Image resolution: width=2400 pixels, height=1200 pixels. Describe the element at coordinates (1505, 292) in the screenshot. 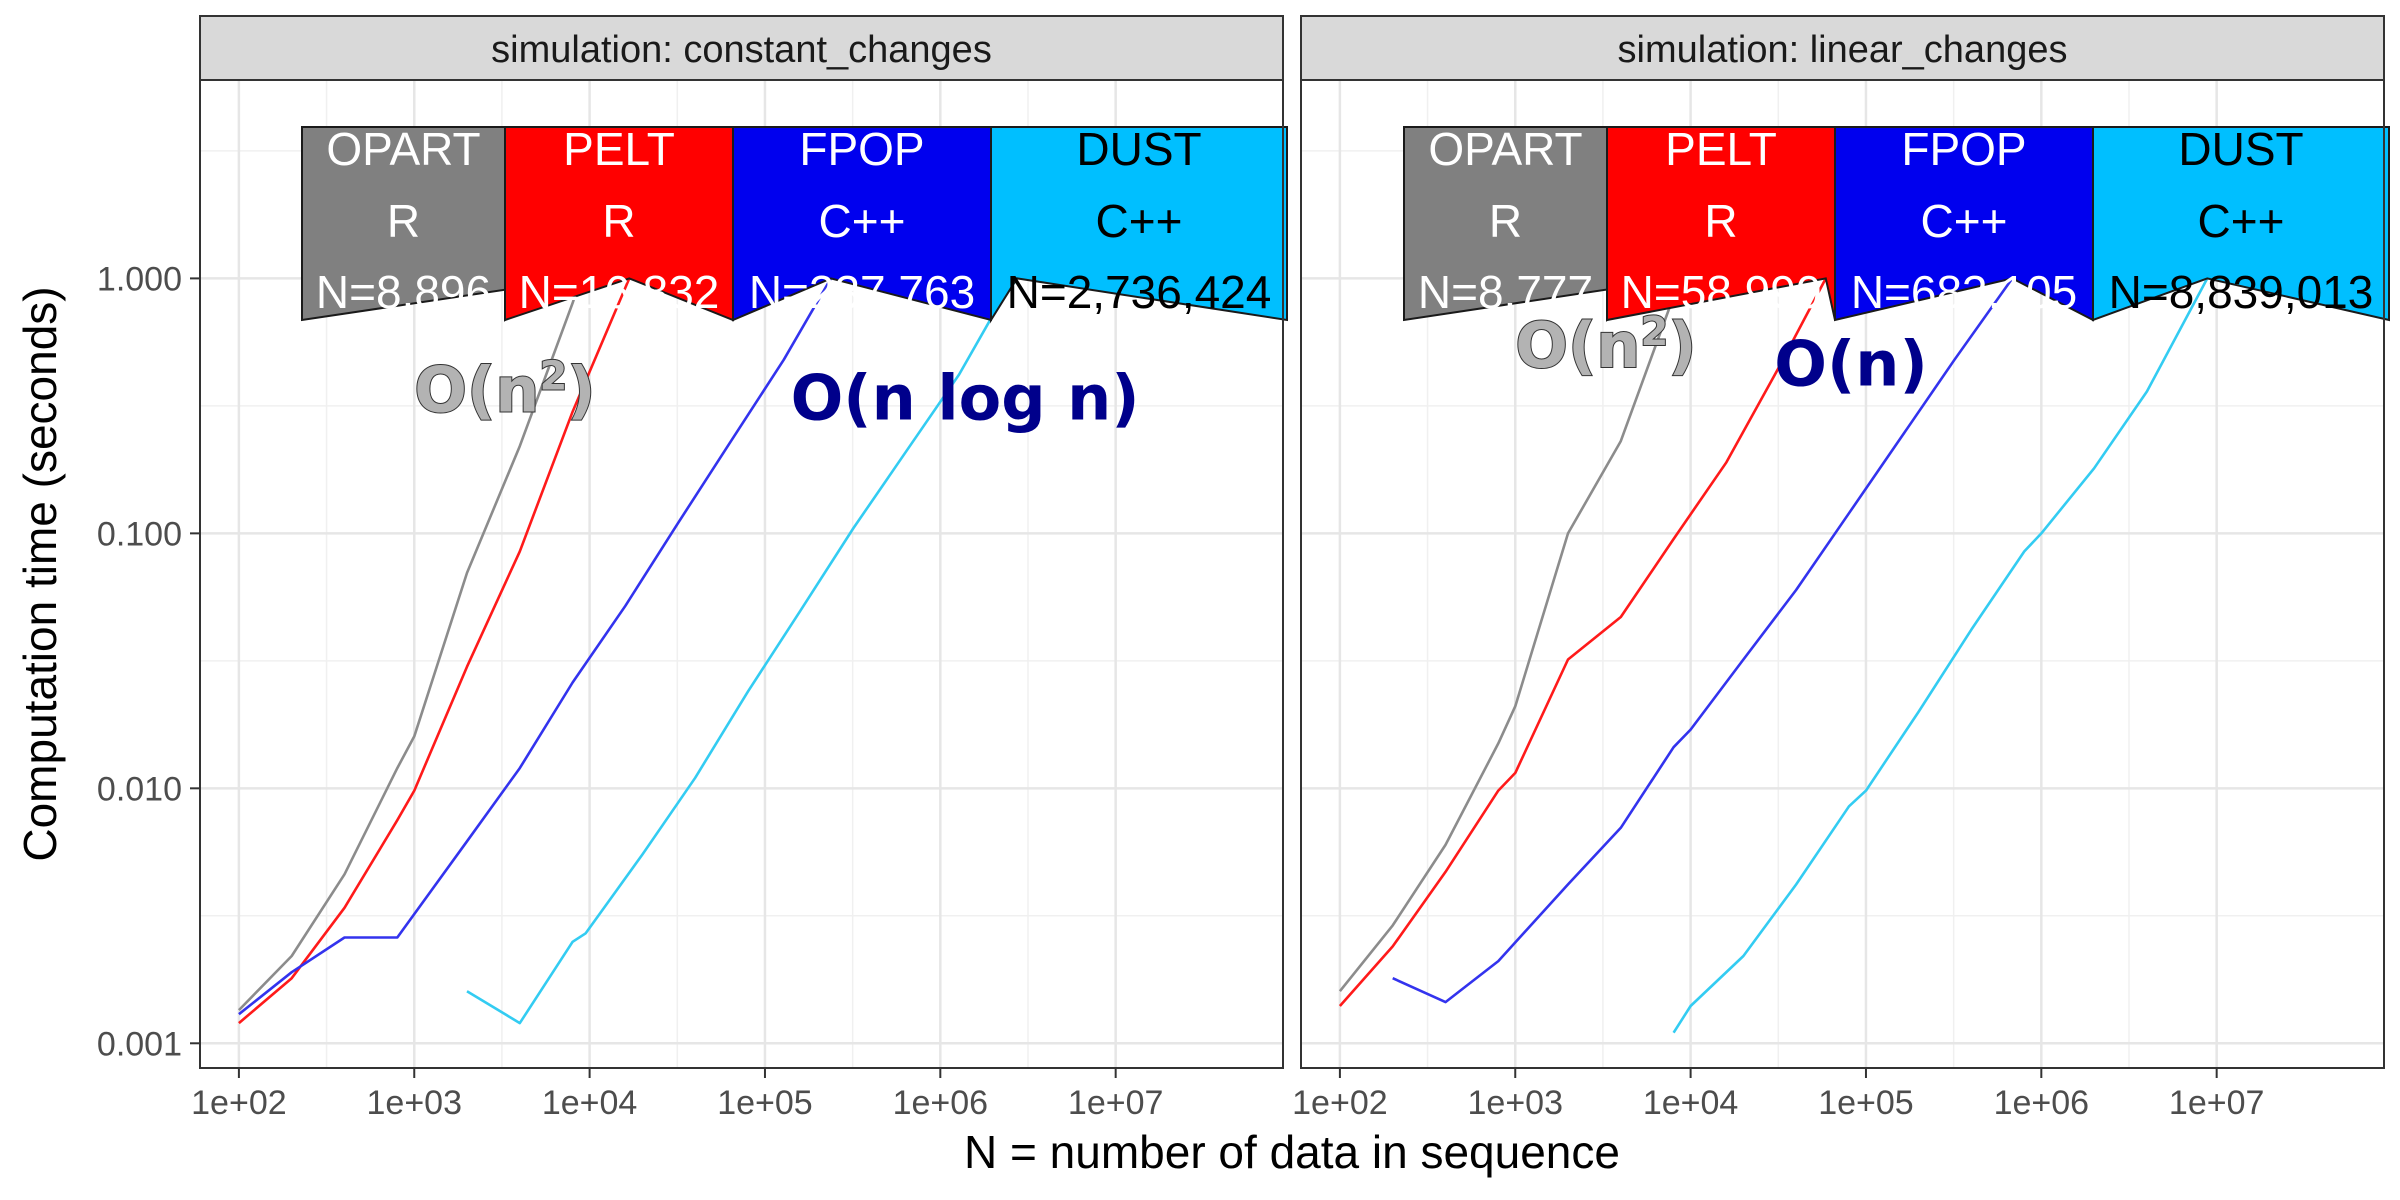

I see `direct-label-n: N=8,777` at that location.